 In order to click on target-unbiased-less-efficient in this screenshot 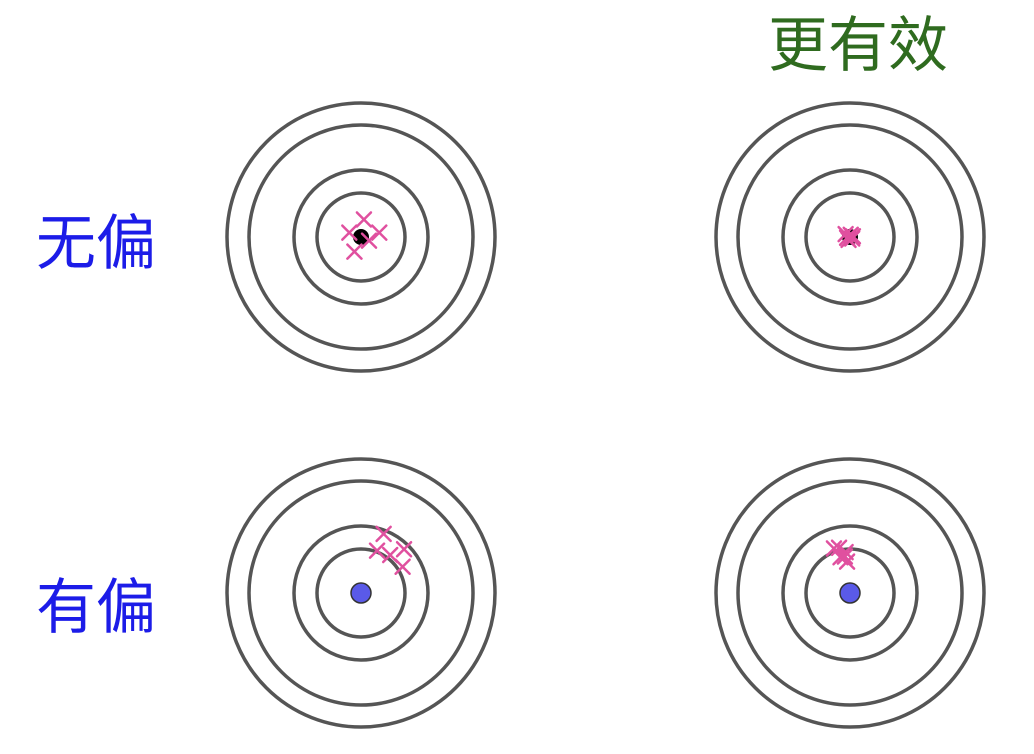, I will do `click(361, 237)`.